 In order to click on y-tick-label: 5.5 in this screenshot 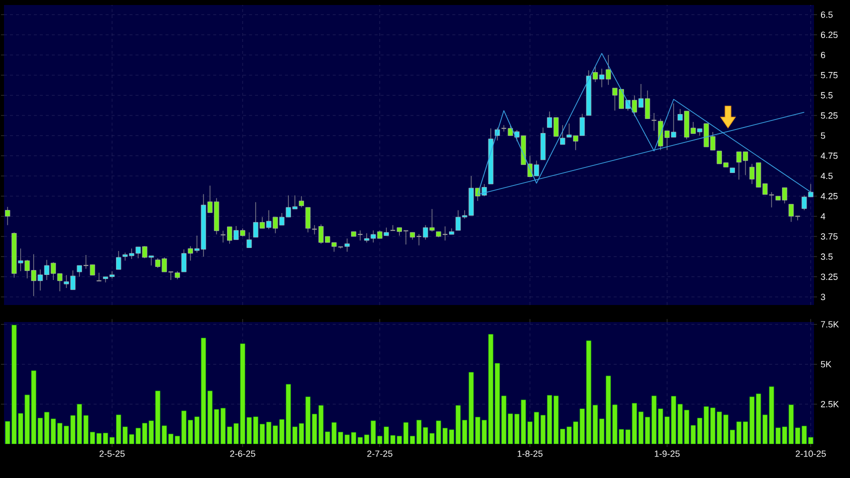, I will do `click(826, 95)`.